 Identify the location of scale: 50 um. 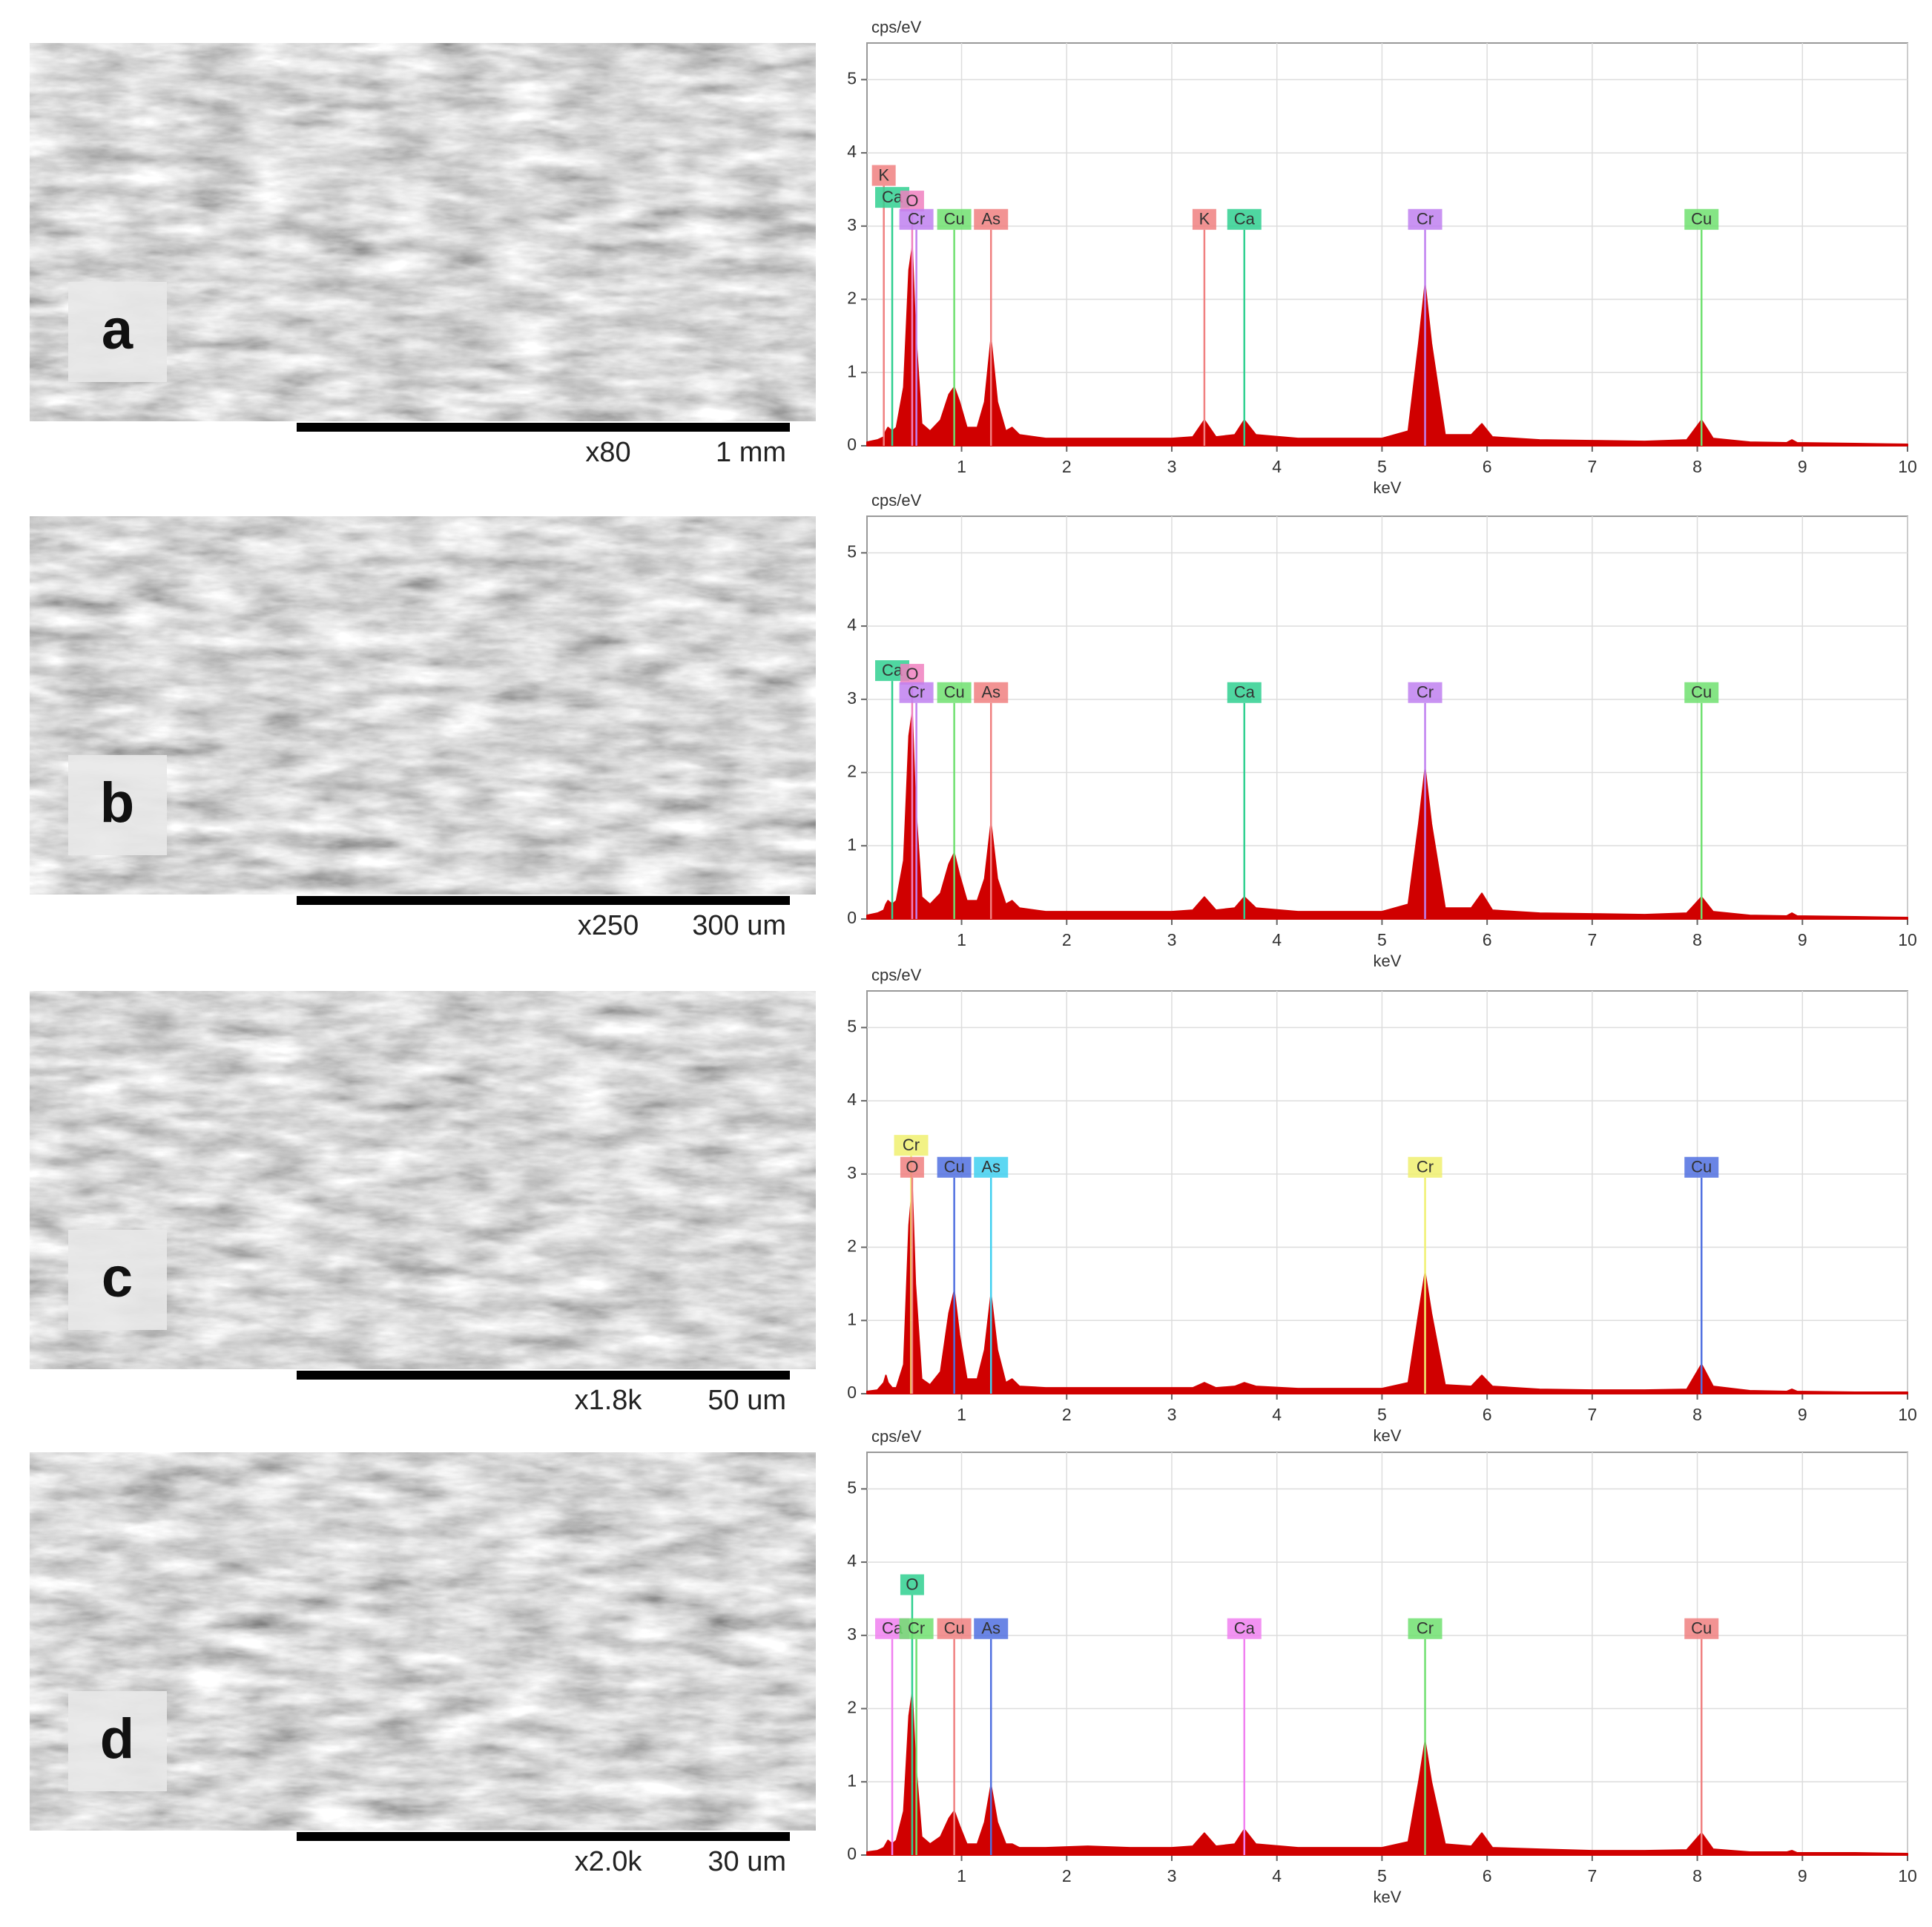
(747, 1400).